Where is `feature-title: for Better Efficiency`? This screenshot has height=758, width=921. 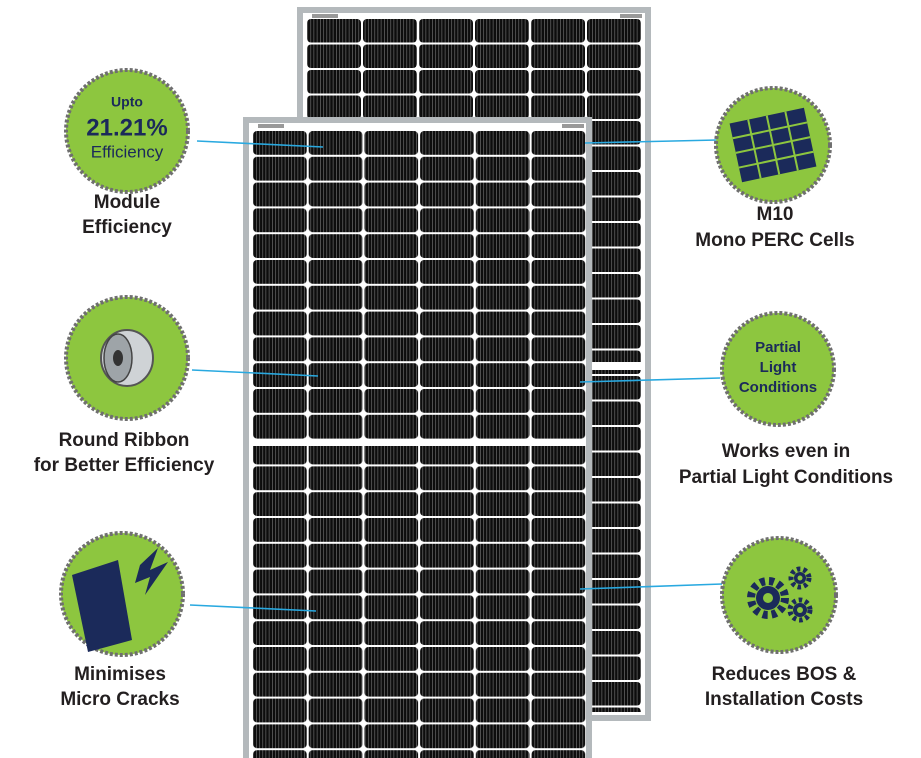
feature-title: for Better Efficiency is located at coordinates (124, 465).